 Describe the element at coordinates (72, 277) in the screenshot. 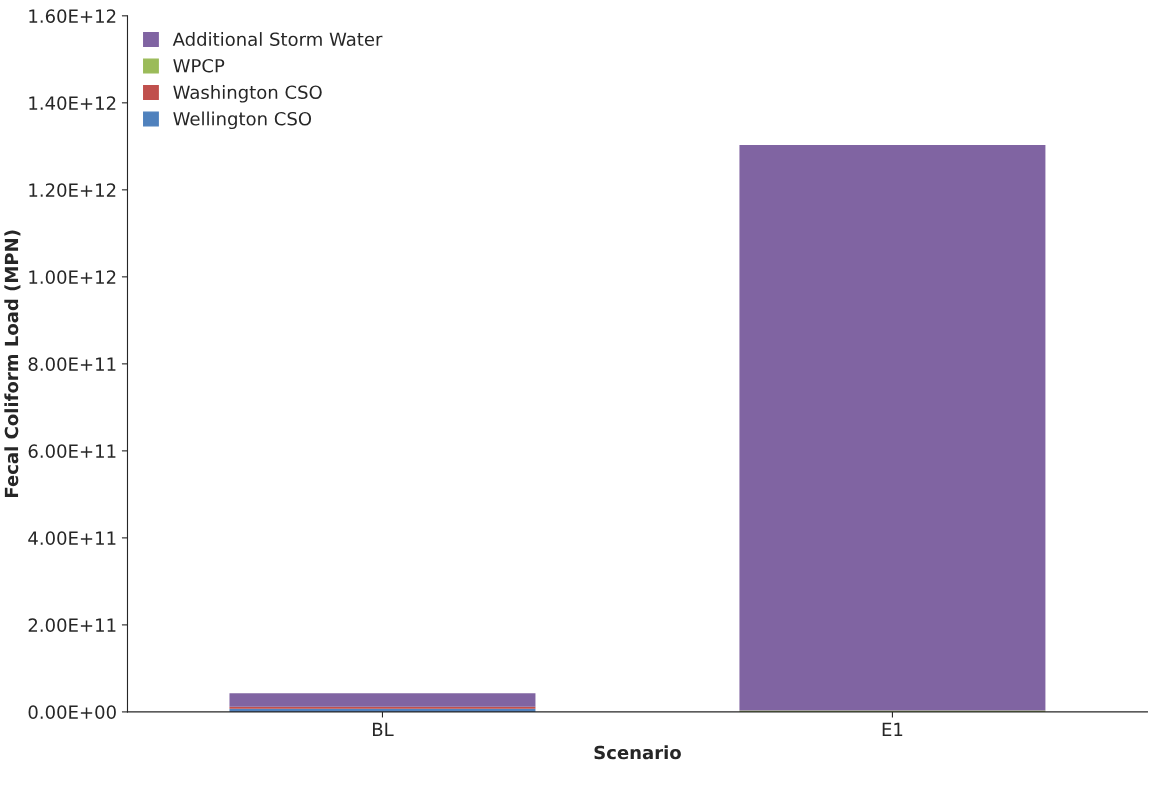

I see `y-tick-label: 1.00E+12` at that location.